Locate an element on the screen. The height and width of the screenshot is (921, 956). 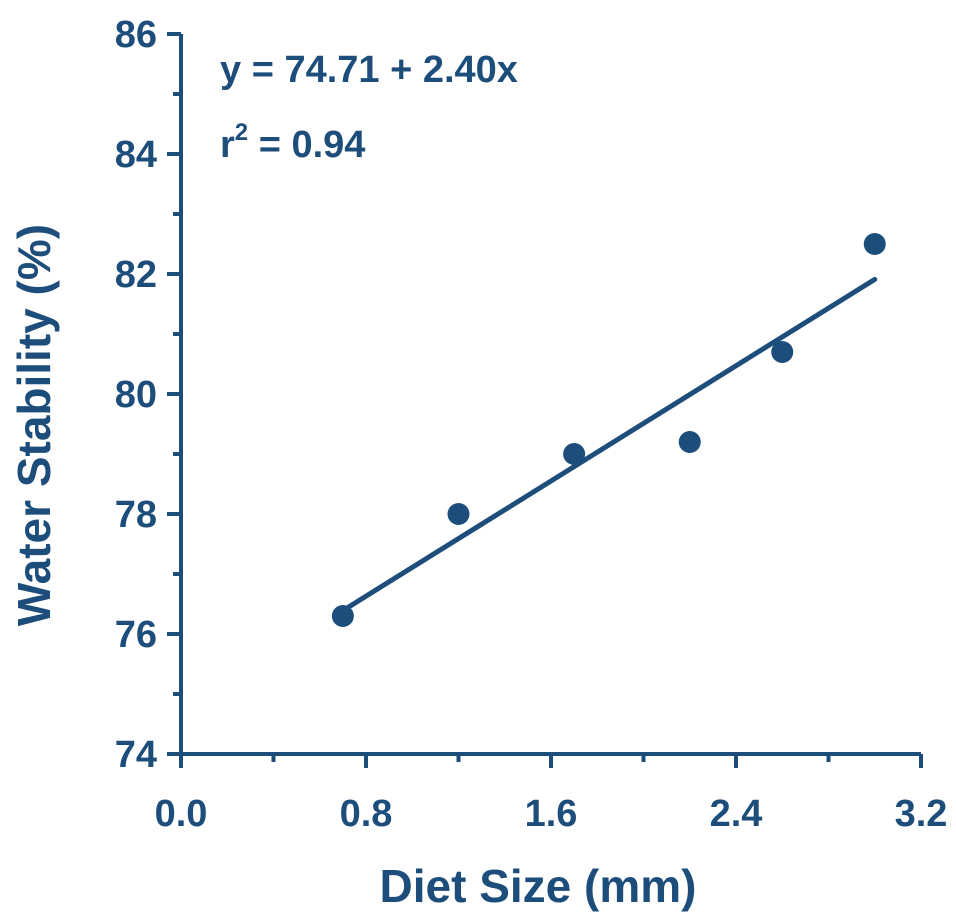
y-tick-label: 74 is located at coordinates (136, 755).